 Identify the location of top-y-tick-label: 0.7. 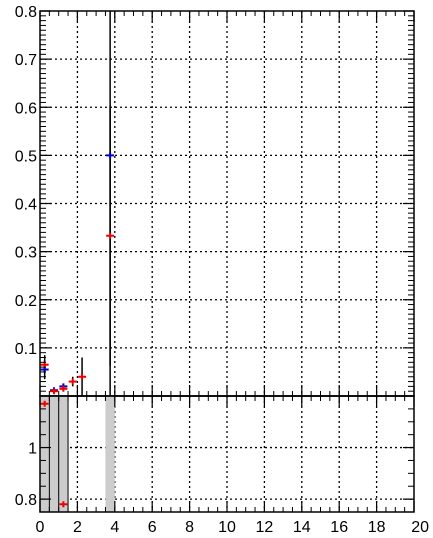
(26, 60).